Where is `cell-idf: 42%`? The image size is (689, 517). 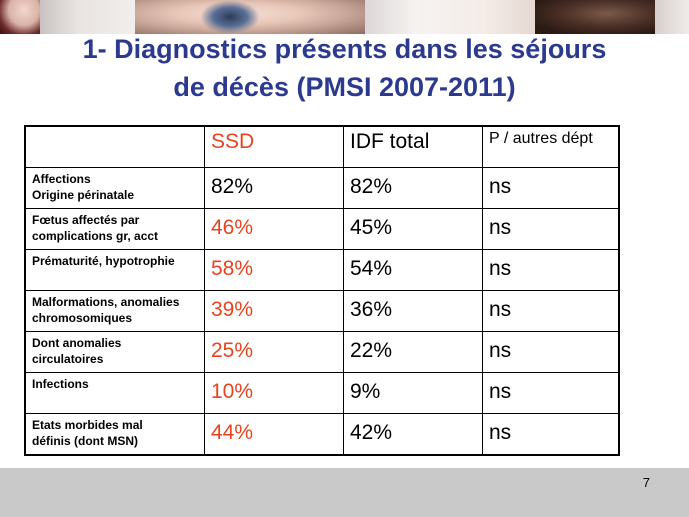 cell-idf: 42% is located at coordinates (413, 434).